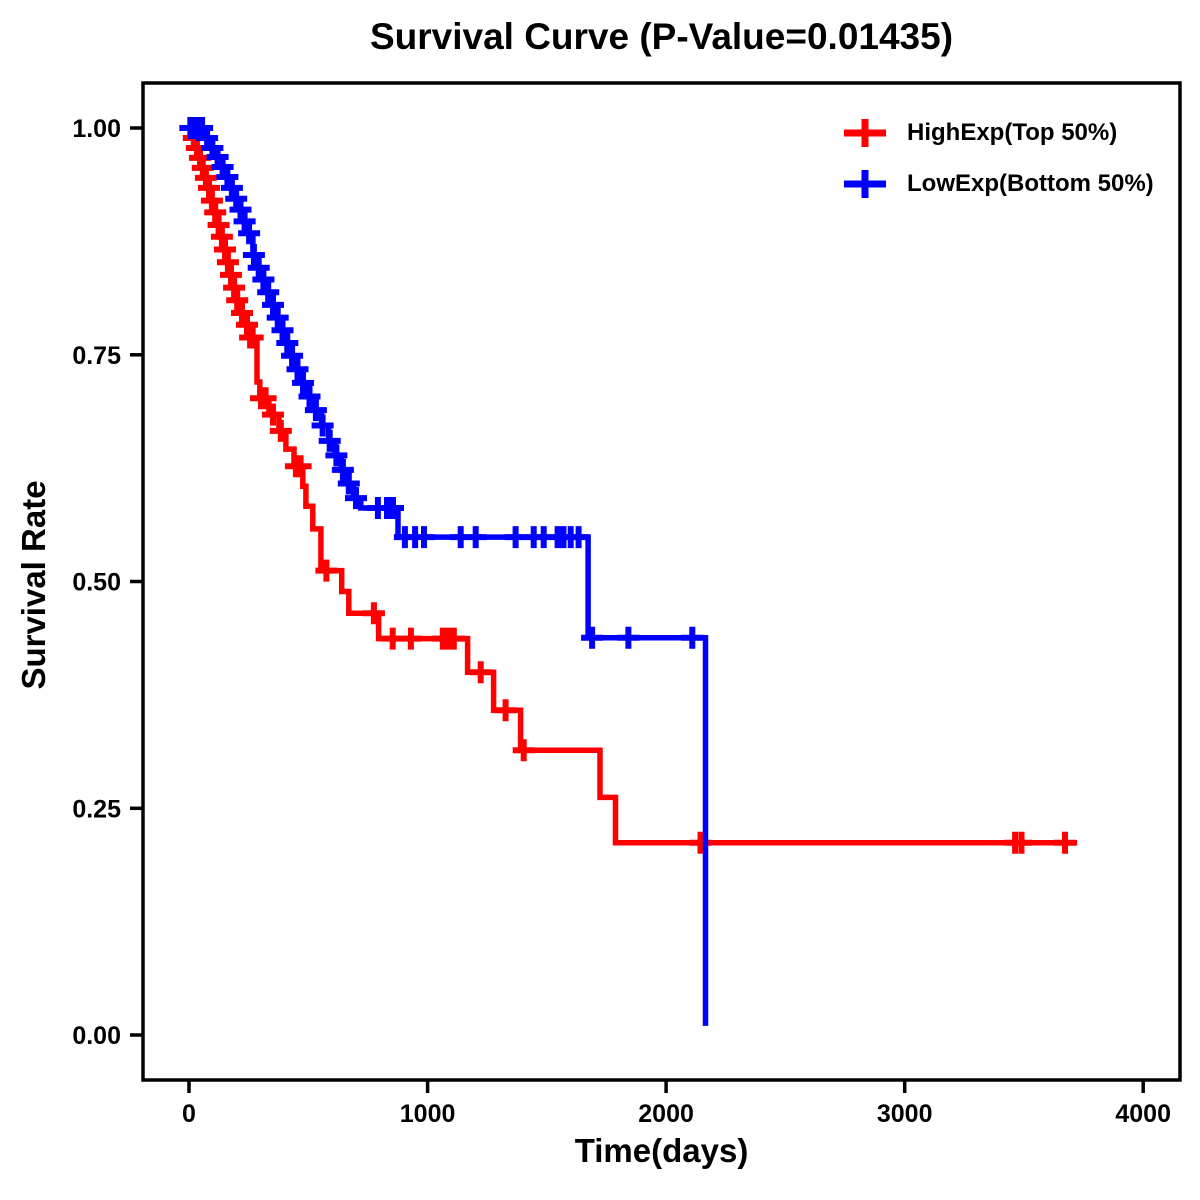  I want to click on x-axis-tick-label: 0, so click(189, 1114).